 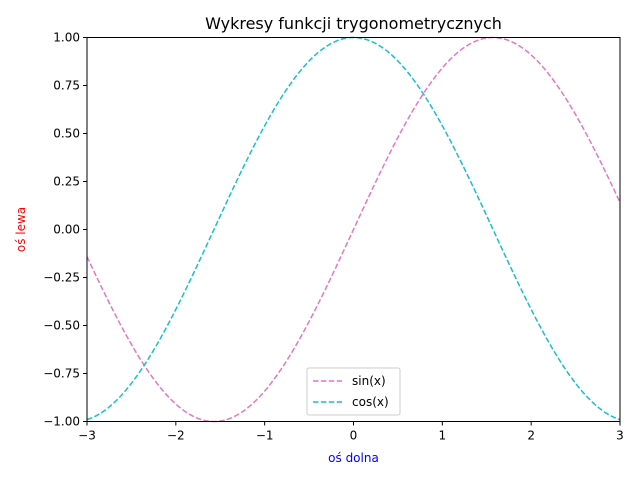 I want to click on y-tick-label: 0.50, so click(x=66, y=134).